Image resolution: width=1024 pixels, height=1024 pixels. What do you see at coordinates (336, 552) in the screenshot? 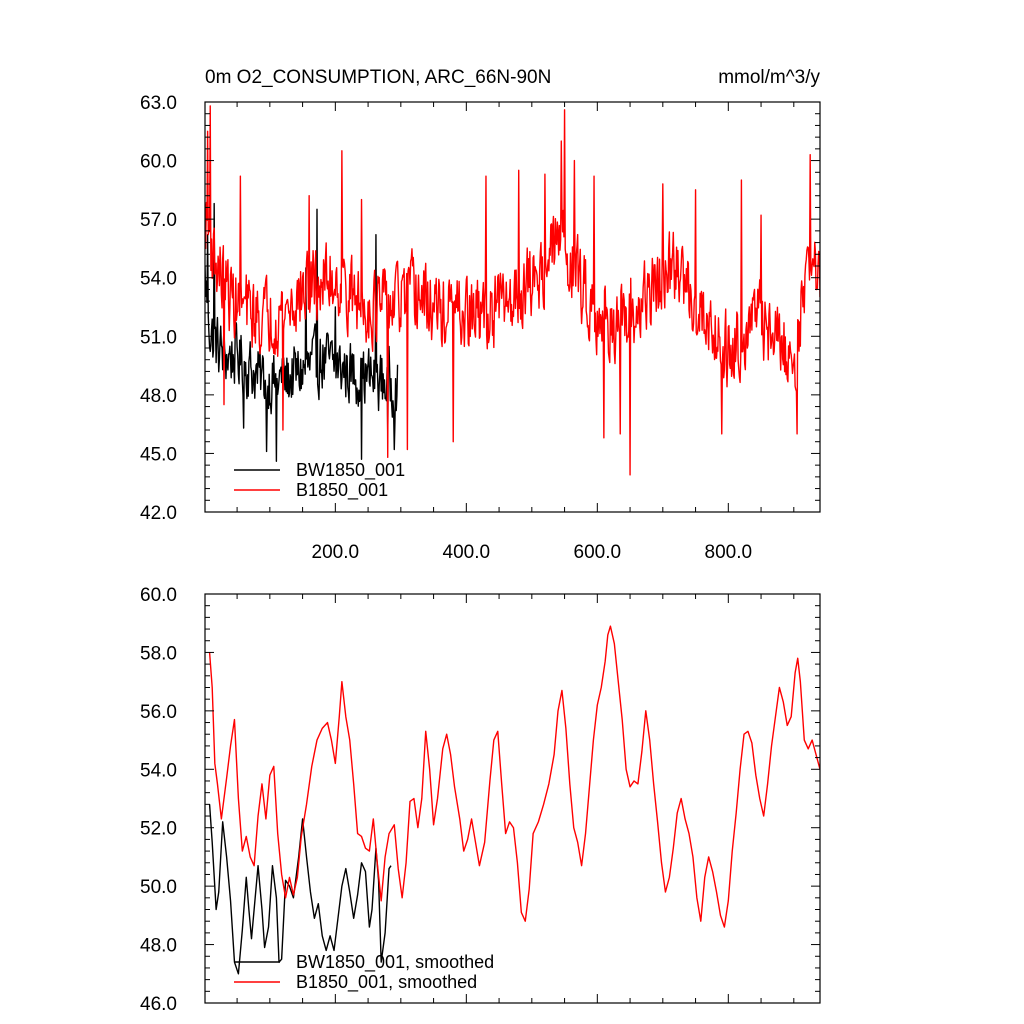
I see `x-tick-label: 200.0` at bounding box center [336, 552].